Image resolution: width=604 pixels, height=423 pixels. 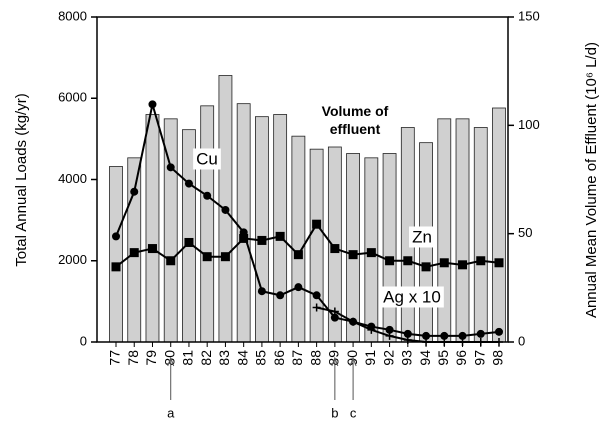 I want to click on series-label: Zn, so click(x=422, y=236).